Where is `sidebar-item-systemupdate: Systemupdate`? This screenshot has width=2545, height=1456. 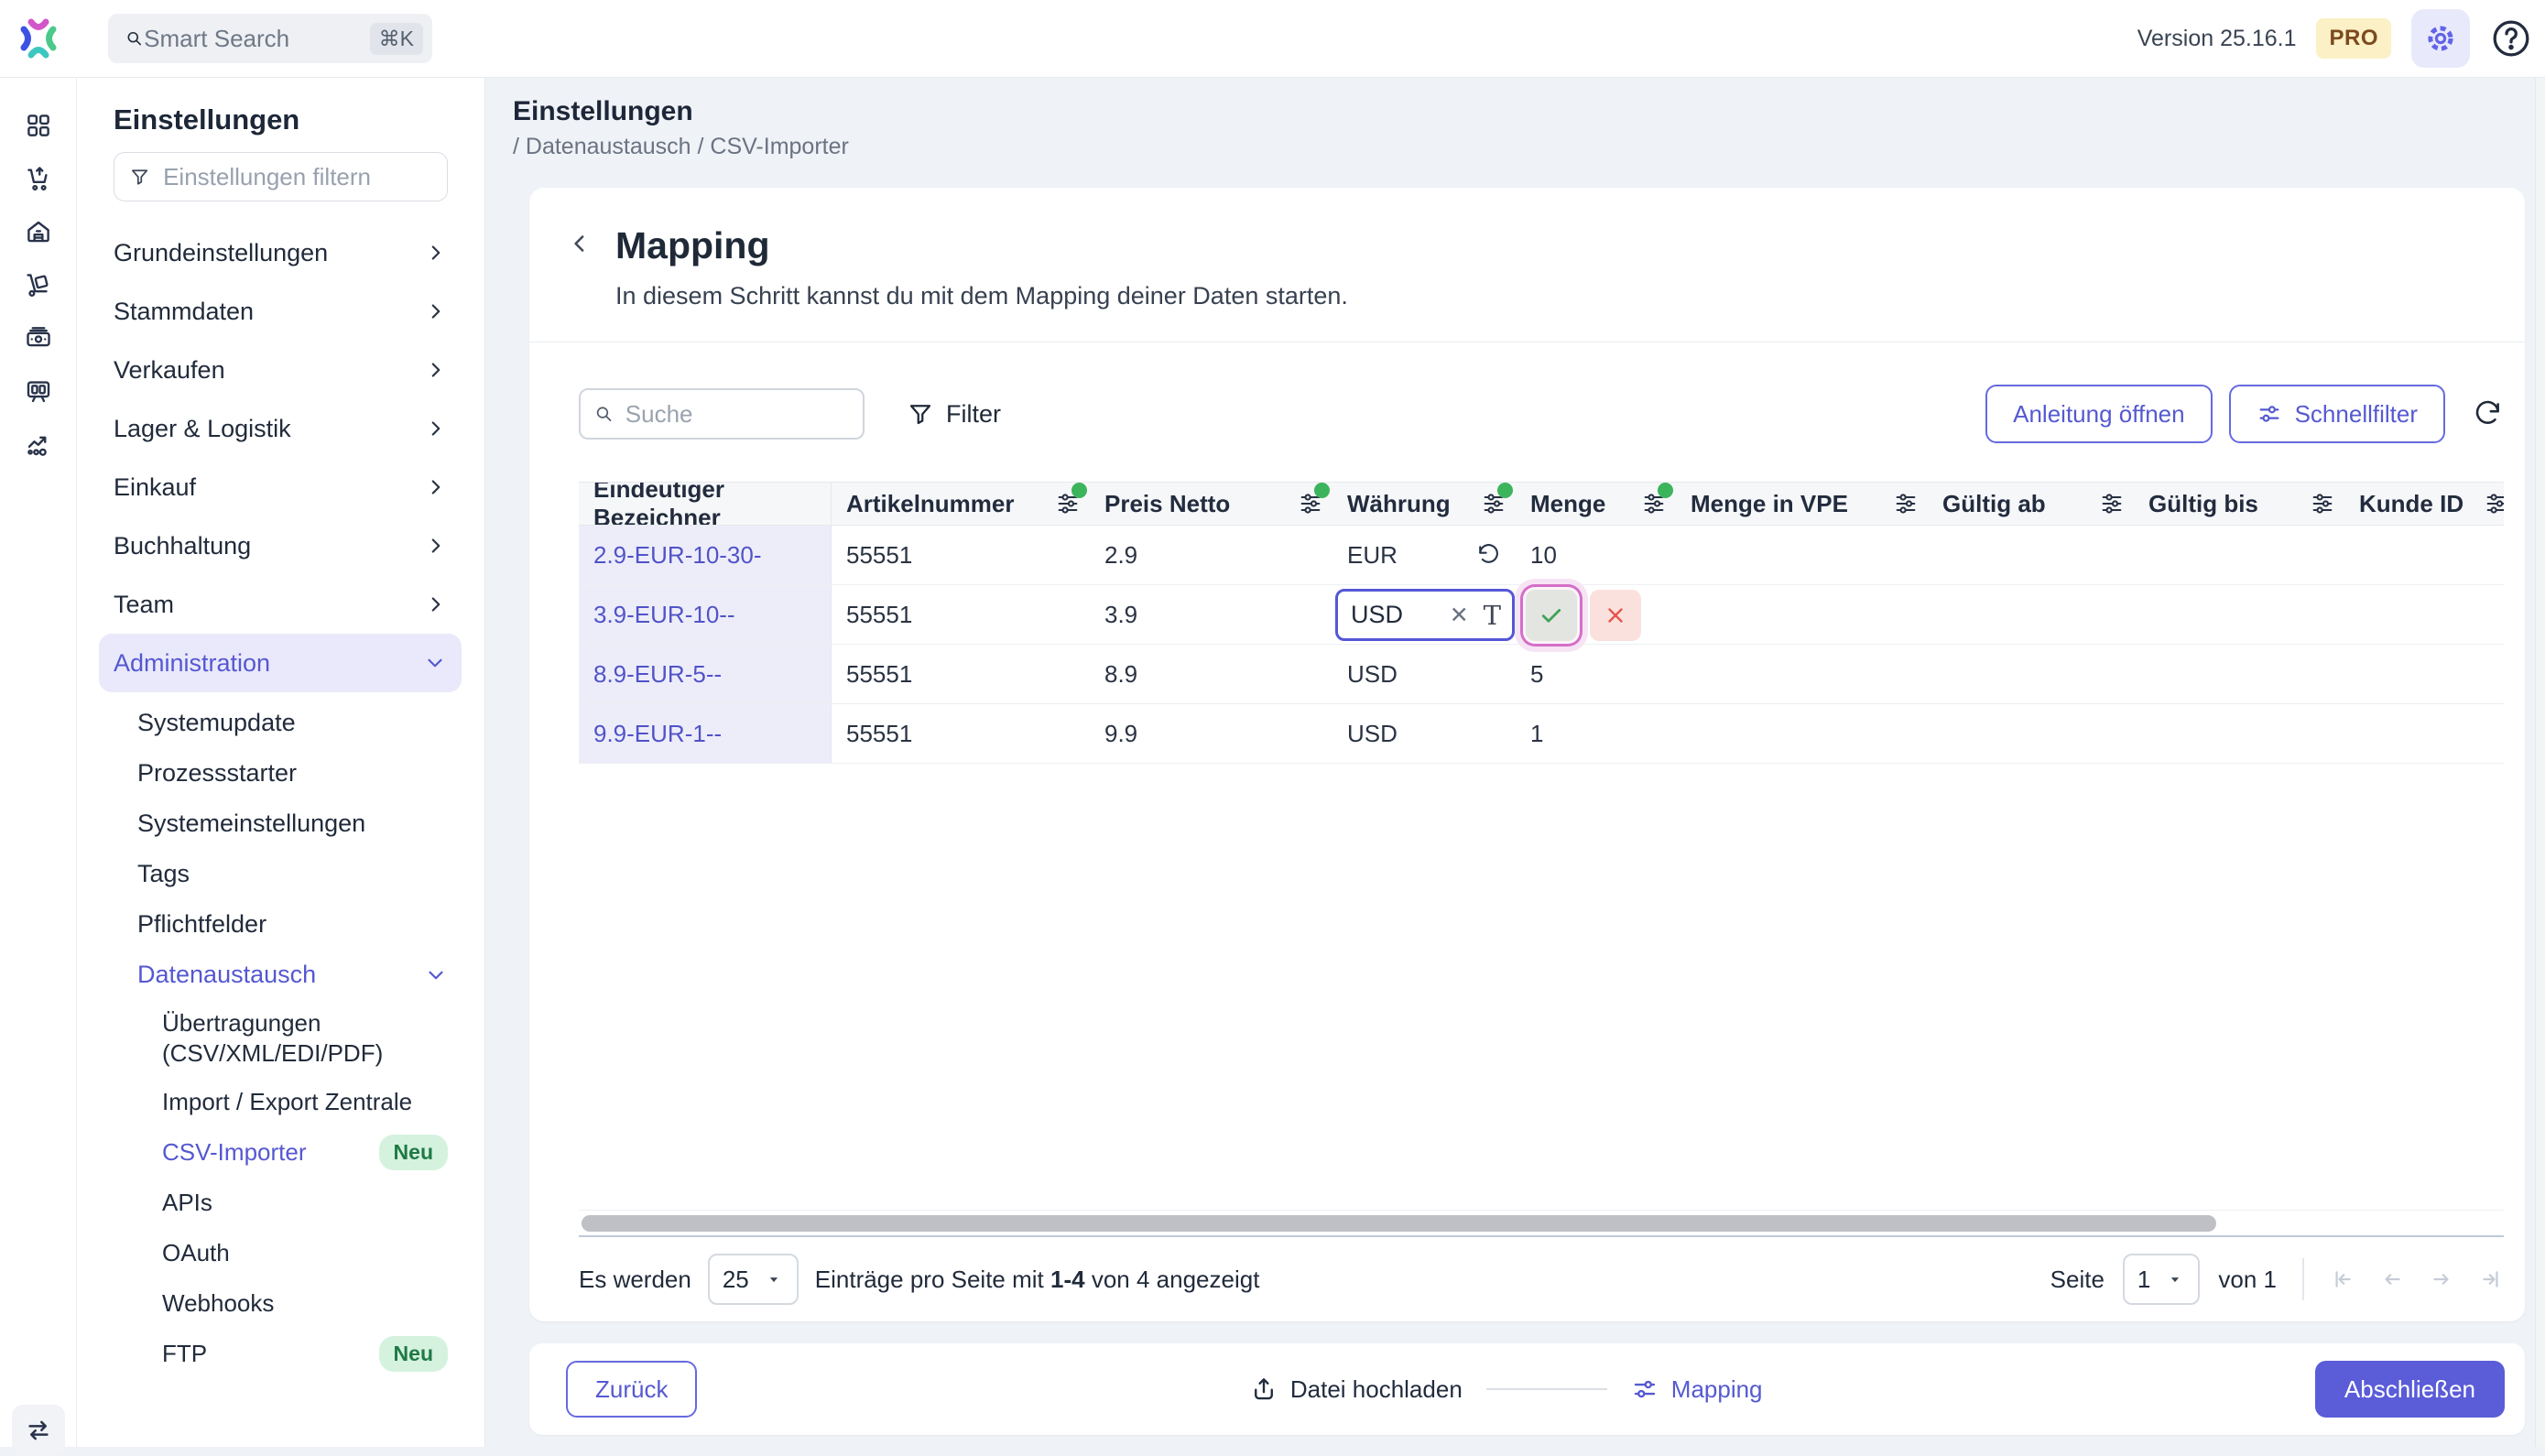 sidebar-item-systemupdate: Systemupdate is located at coordinates (281, 723).